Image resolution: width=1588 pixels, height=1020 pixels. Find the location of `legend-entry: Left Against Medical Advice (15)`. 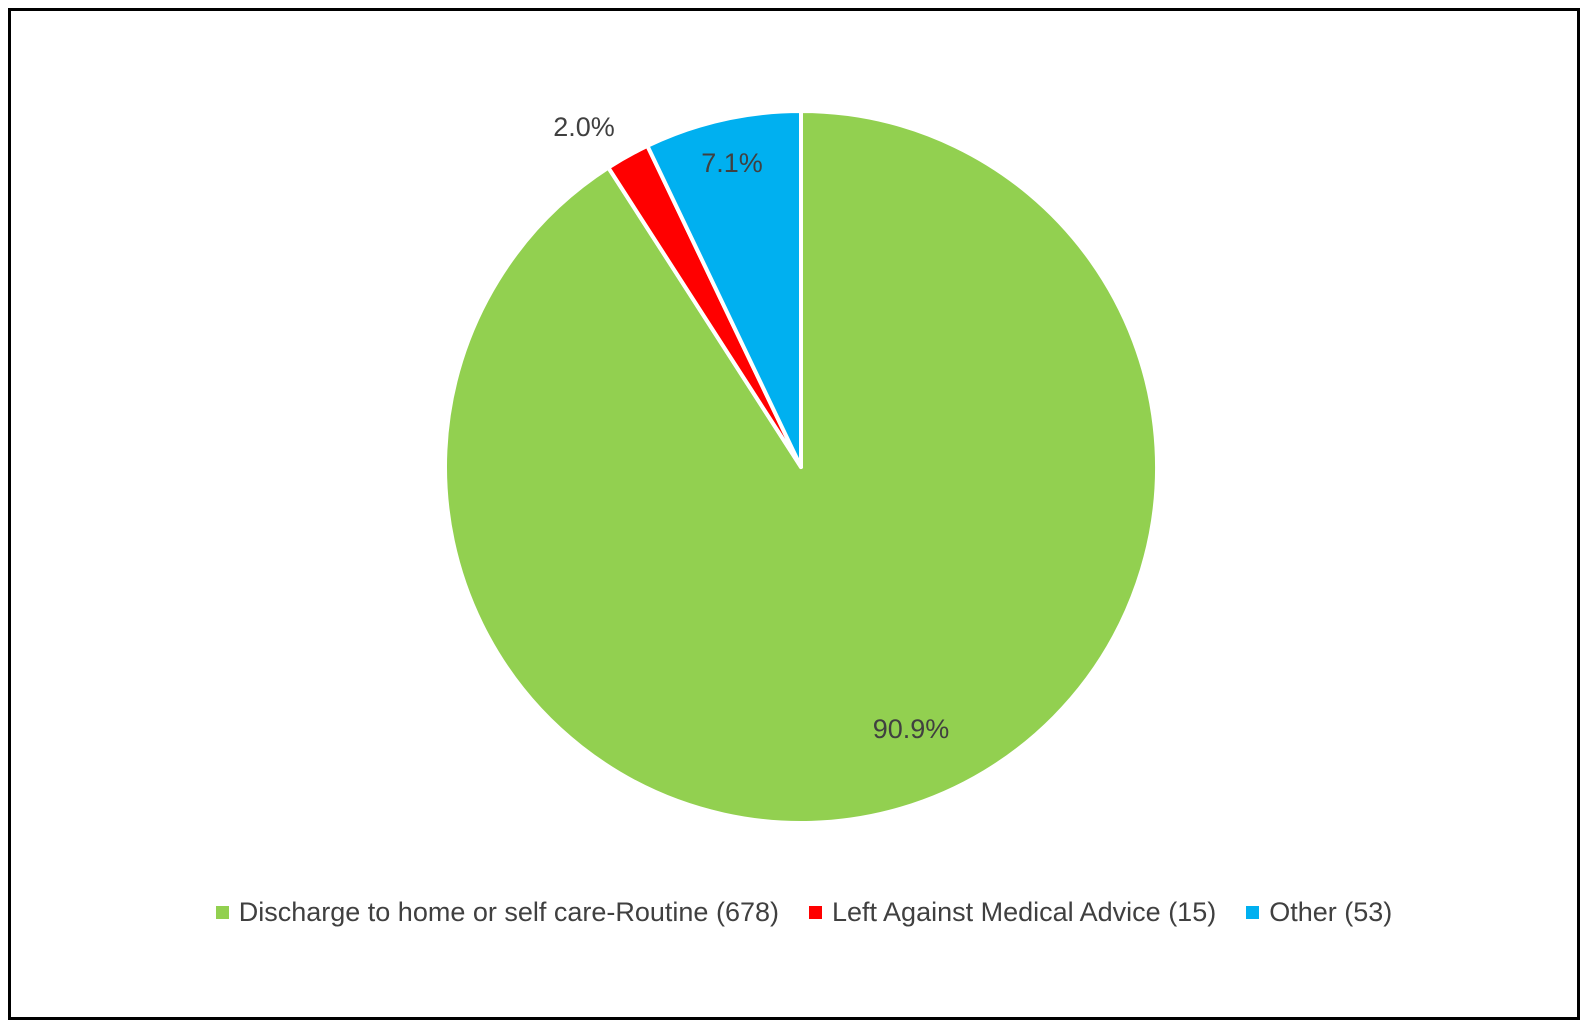

legend-entry: Left Against Medical Advice (15) is located at coordinates (1012, 912).